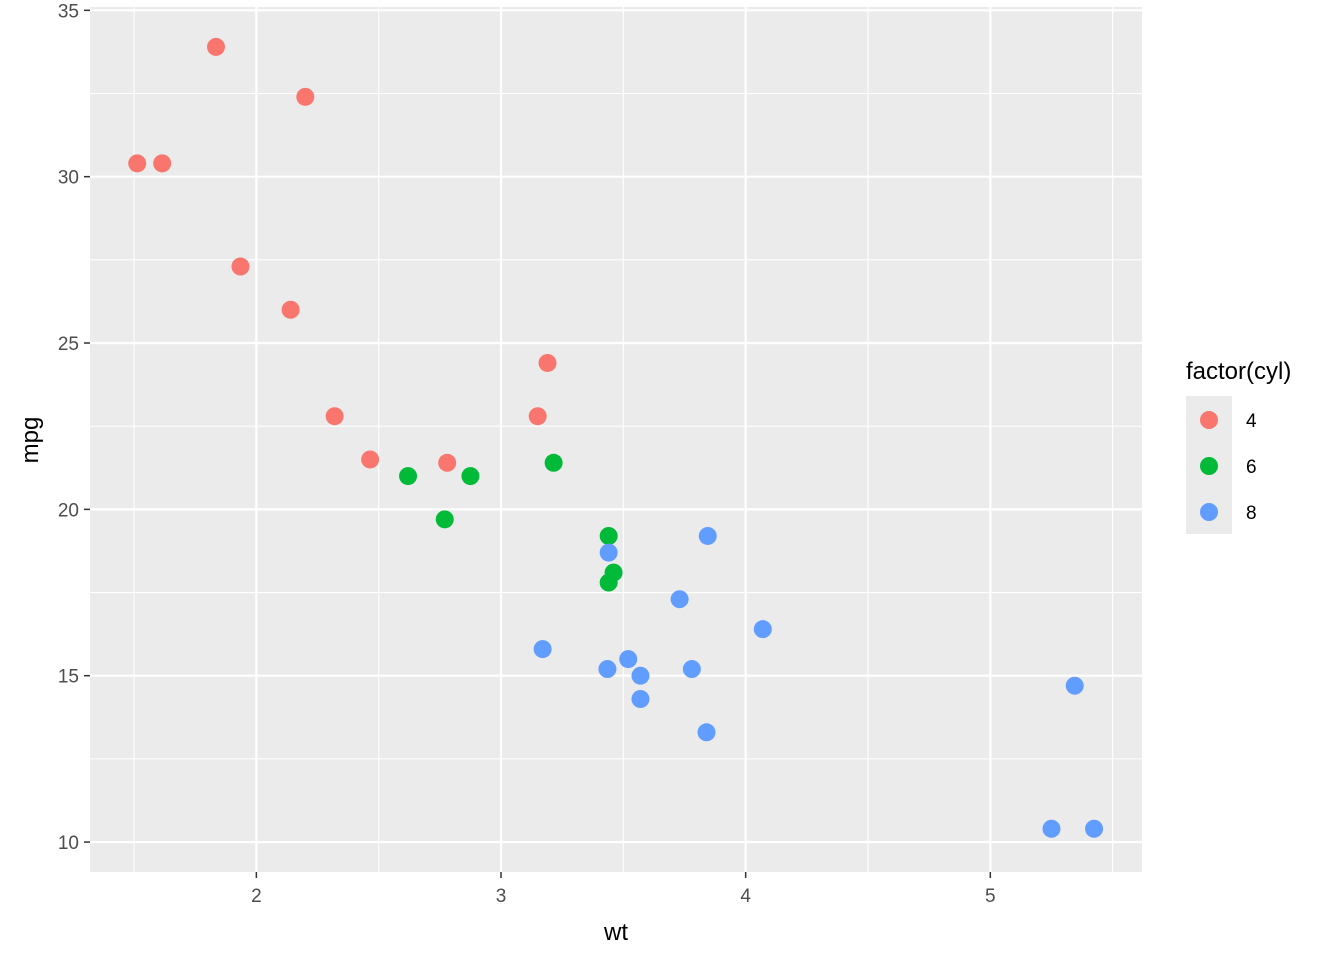 The width and height of the screenshot is (1344, 960). I want to click on x-tick-label: 2, so click(256, 896).